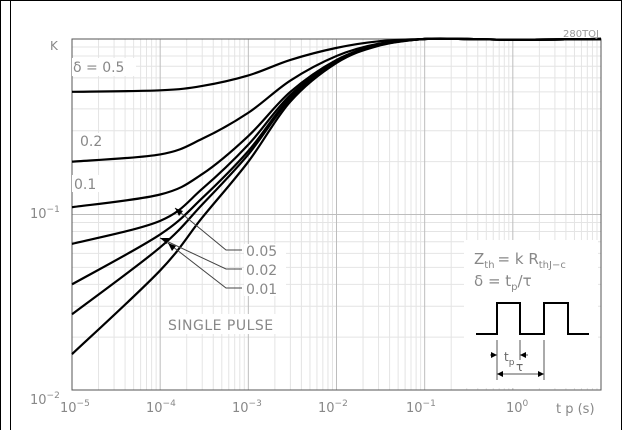 This screenshot has width=622, height=430. What do you see at coordinates (208, 229) in the screenshot?
I see `leader-line-0.05` at bounding box center [208, 229].